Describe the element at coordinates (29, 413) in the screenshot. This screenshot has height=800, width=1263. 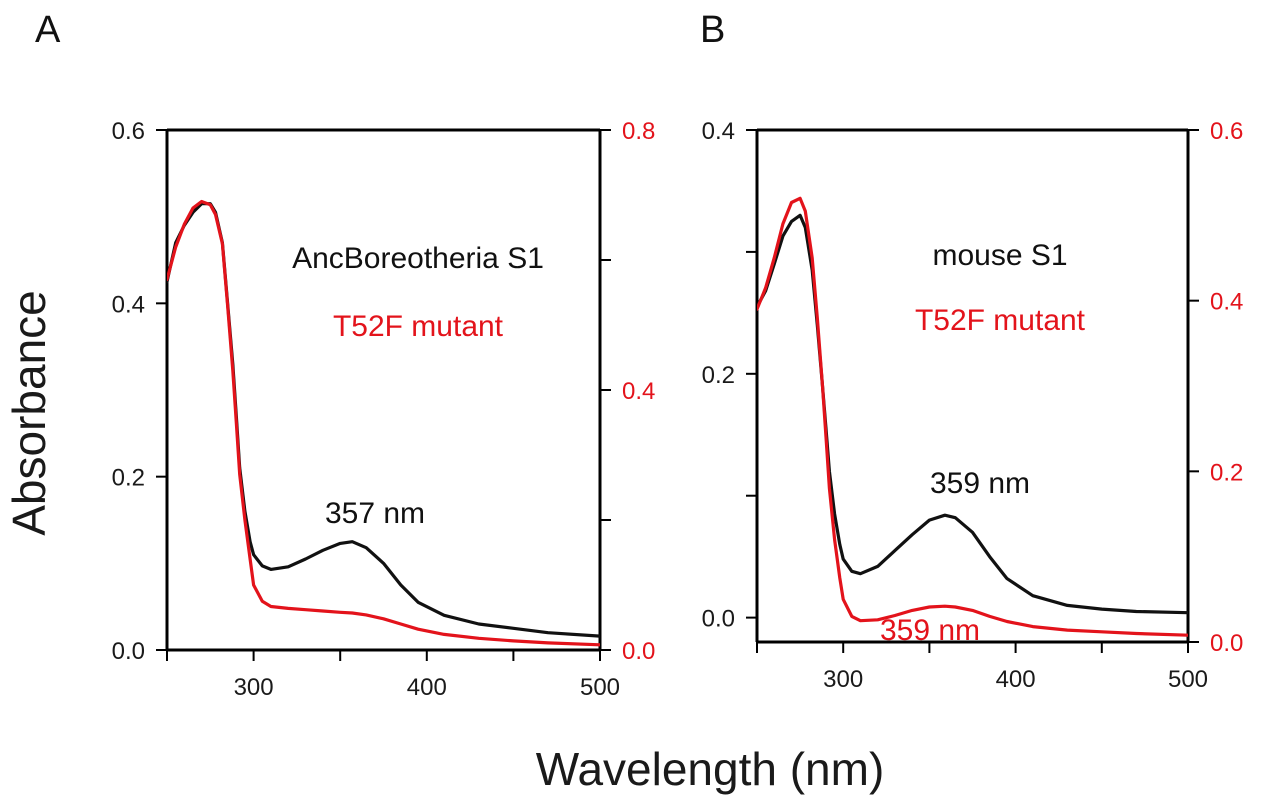
I see `y-axis-title: Absorbance` at that location.